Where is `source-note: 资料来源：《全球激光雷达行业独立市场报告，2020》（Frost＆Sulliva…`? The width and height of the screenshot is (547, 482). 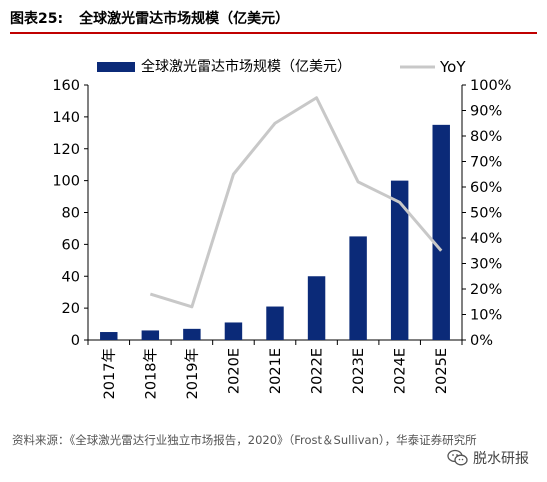 source-note: 资料来源：《全球激光雷达行业独立市场报告，2020》（Frost＆Sulliva… is located at coordinates (244, 440).